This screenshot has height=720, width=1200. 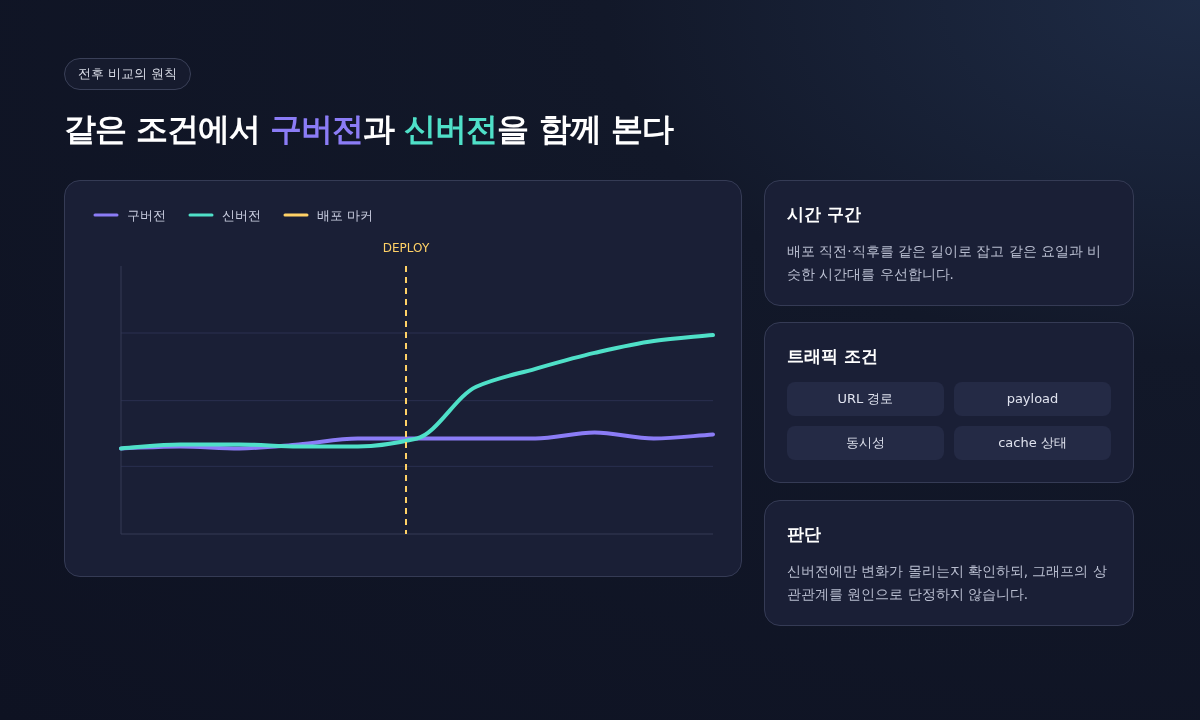 I want to click on legend-label: 구버전, so click(x=146, y=215).